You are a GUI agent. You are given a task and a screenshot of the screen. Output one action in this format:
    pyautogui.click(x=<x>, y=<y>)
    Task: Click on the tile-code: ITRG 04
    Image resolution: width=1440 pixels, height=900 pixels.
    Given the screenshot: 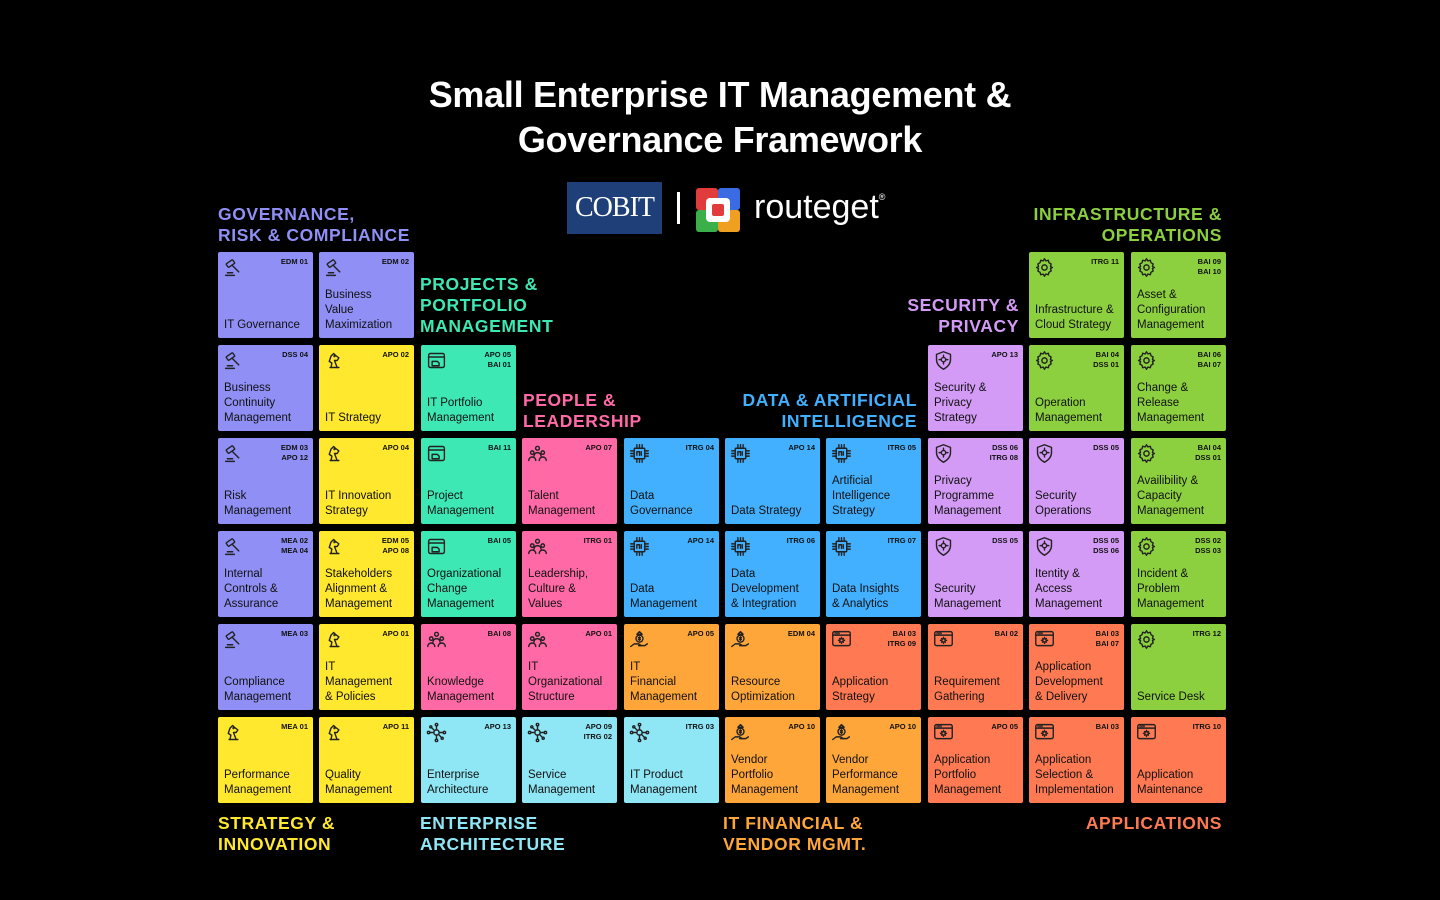 What is the action you would take?
    pyautogui.click(x=699, y=447)
    